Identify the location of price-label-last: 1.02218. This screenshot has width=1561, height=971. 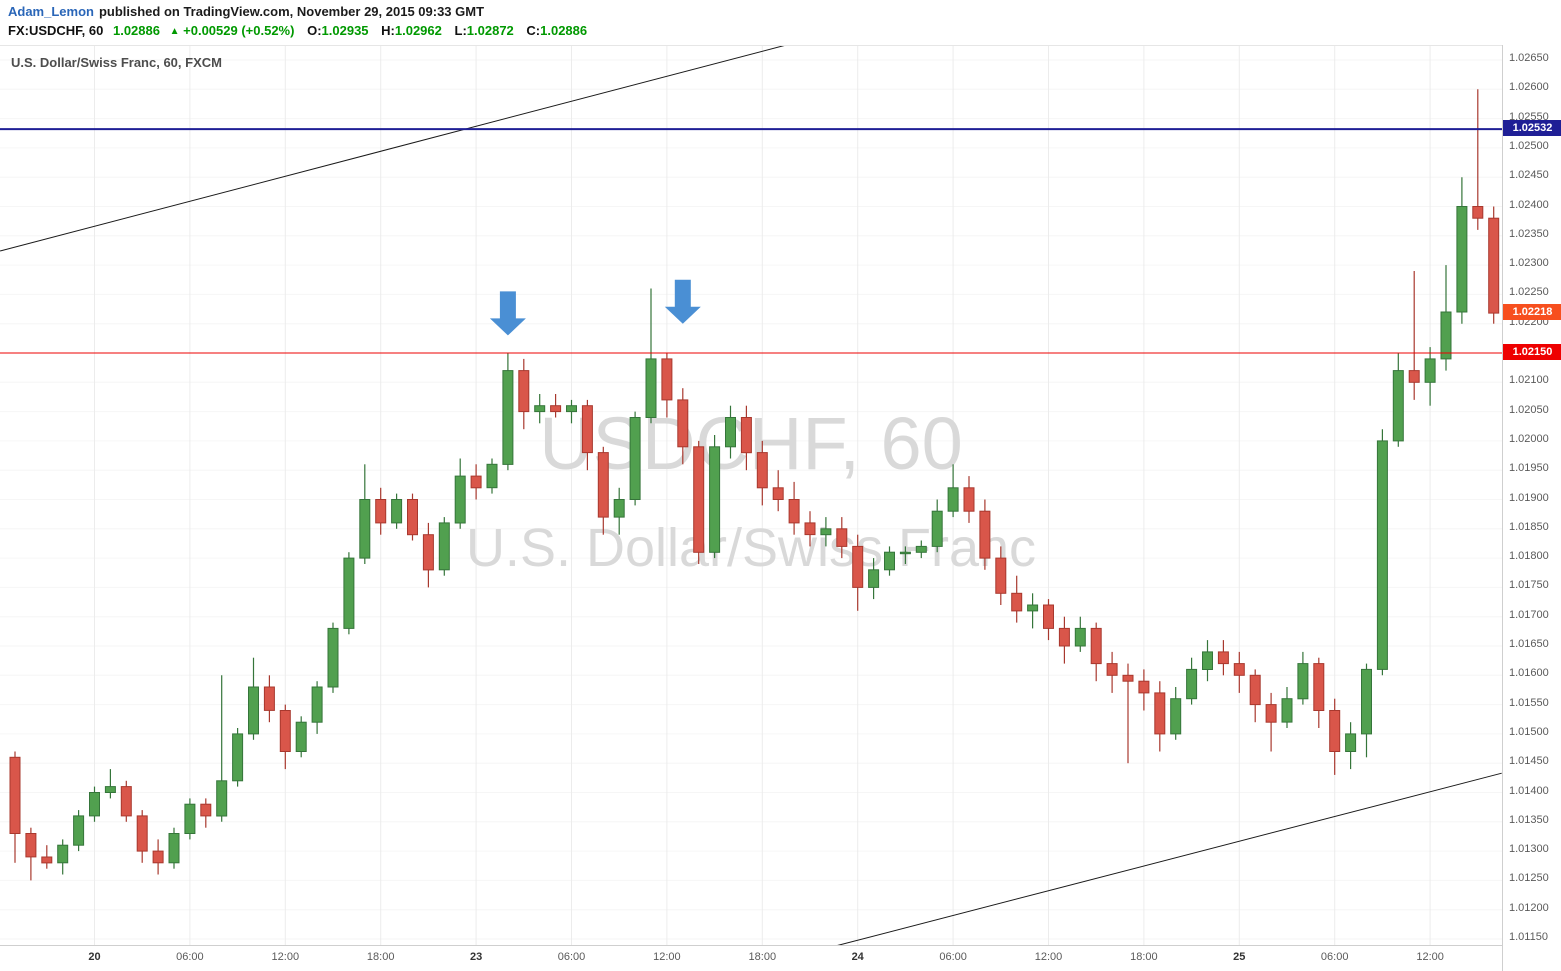
(1532, 312).